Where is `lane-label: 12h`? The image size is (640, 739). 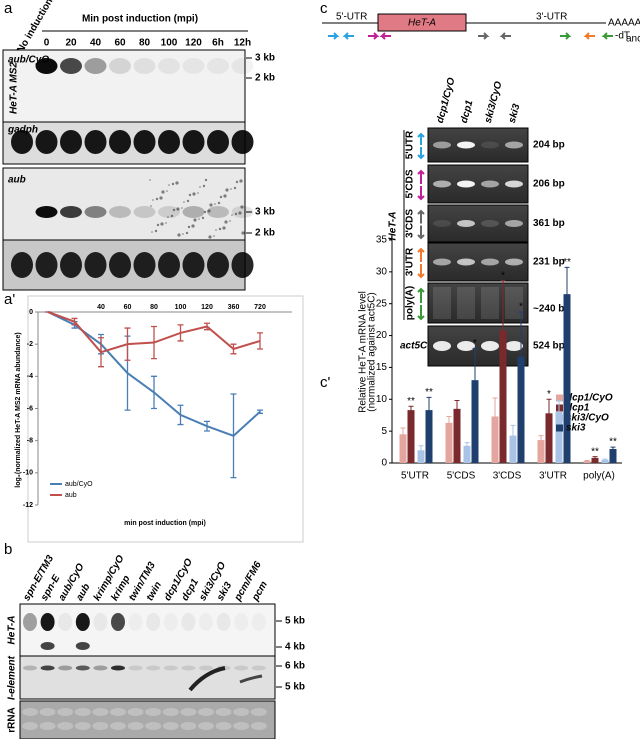
lane-label: 12h is located at coordinates (242, 43).